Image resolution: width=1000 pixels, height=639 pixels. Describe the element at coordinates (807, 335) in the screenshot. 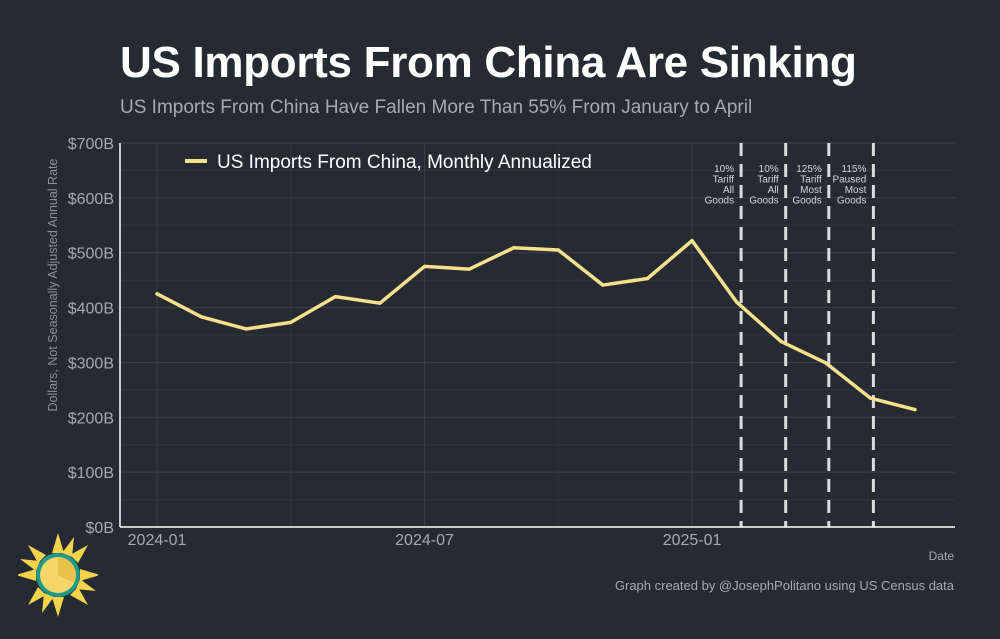

I see `tariff-event-lines` at that location.